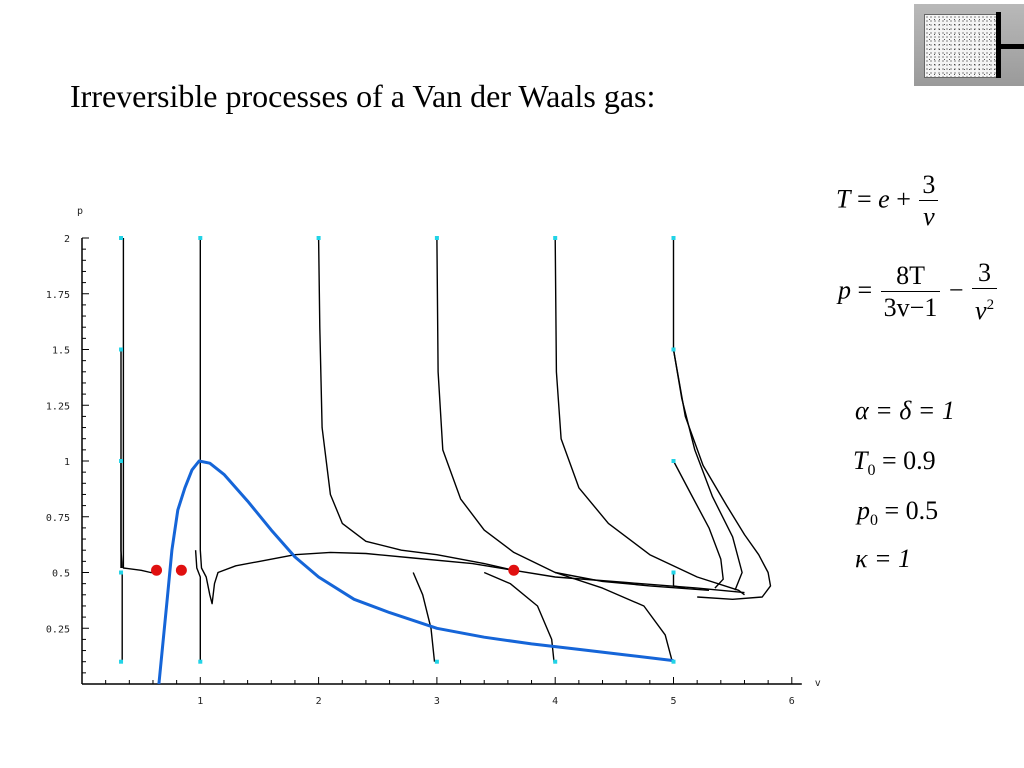 Image resolution: width=1024 pixels, height=768 pixels. Describe the element at coordinates (200, 701) in the screenshot. I see `x-tick-label: 1` at that location.